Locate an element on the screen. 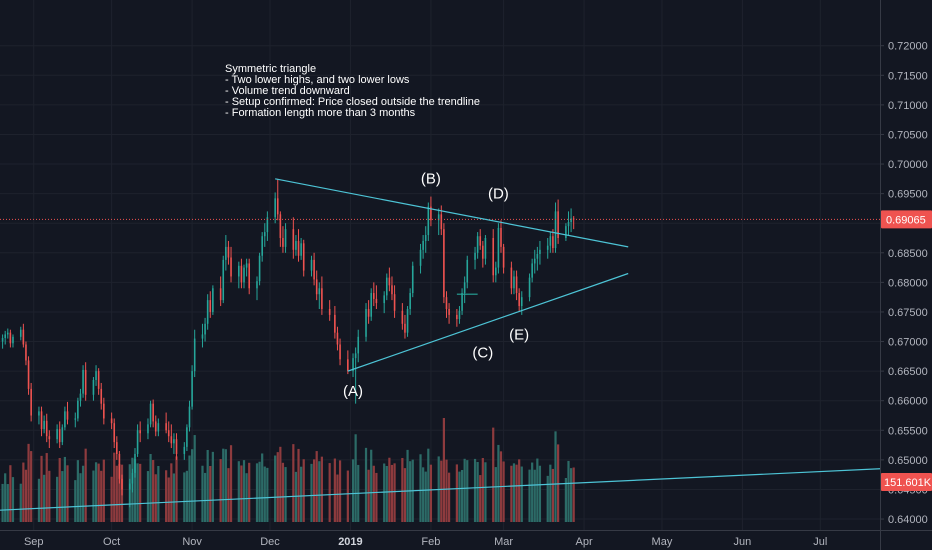  time-tick-label: Jun is located at coordinates (743, 542).